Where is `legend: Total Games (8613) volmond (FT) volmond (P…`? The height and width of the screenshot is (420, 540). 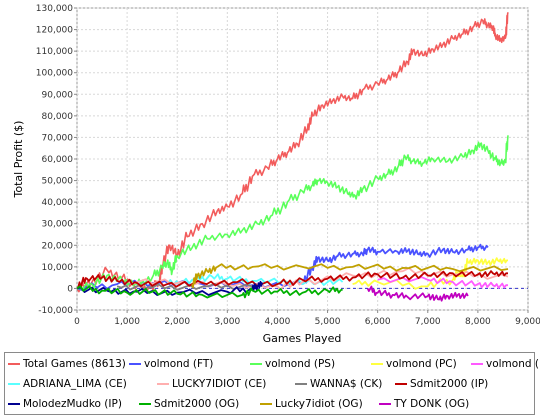 legend: Total Games (8613) volmond (FT) volmond (P… is located at coordinates (272, 383).